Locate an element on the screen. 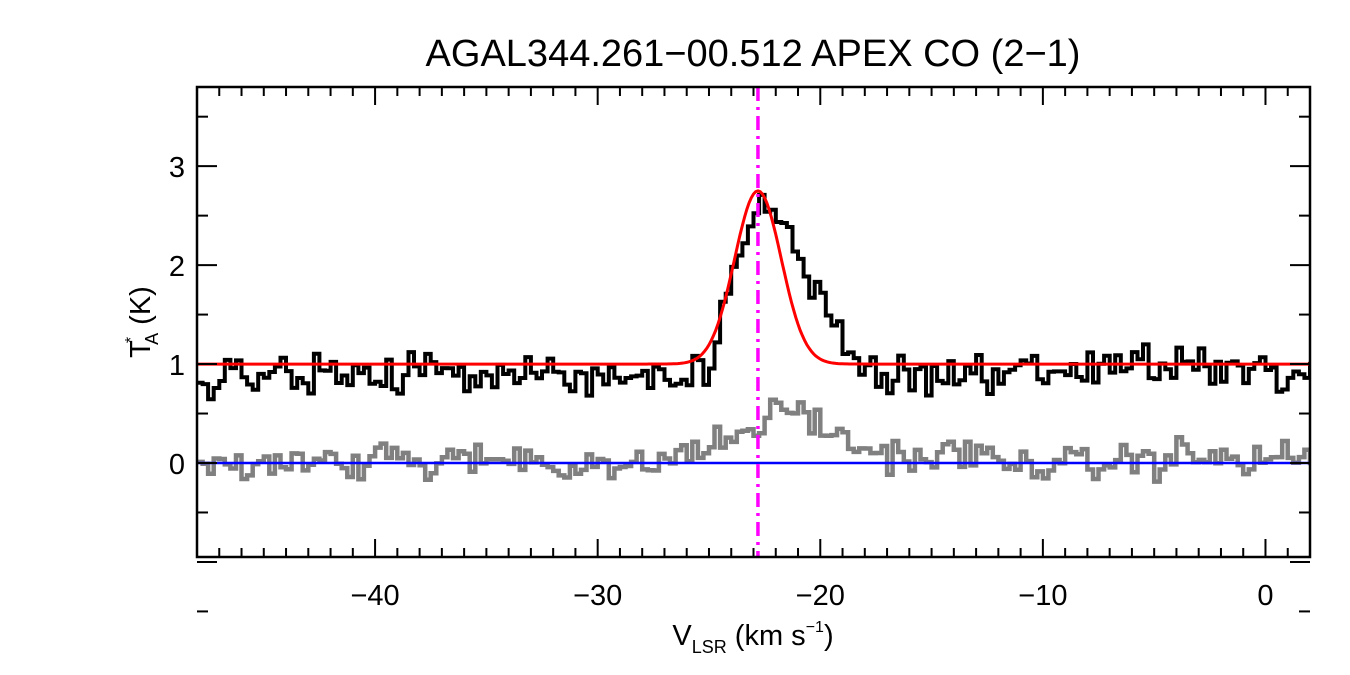 This screenshot has height=675, width=1350. x-tick-label: −20 is located at coordinates (820, 596).